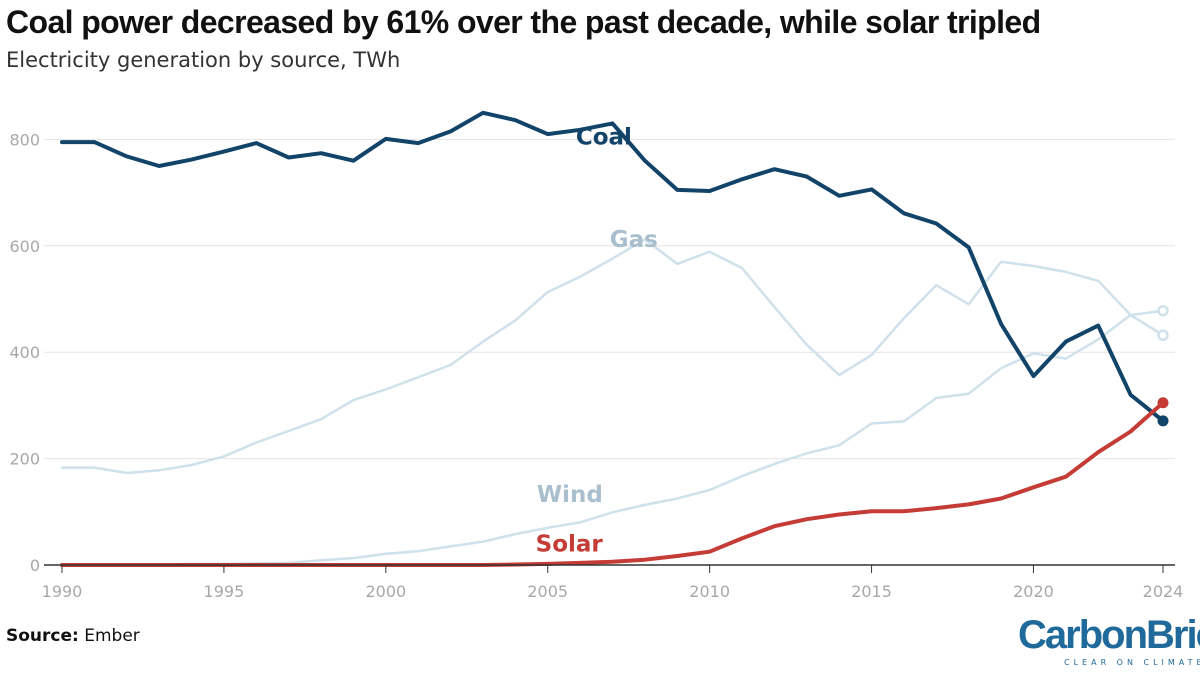 The height and width of the screenshot is (681, 1200). I want to click on wind-series-label: Wind, so click(570, 495).